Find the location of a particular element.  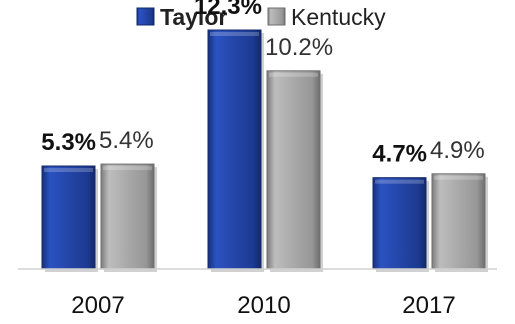

value-label-taylor-2010: 12.3% is located at coordinates (228, 10).